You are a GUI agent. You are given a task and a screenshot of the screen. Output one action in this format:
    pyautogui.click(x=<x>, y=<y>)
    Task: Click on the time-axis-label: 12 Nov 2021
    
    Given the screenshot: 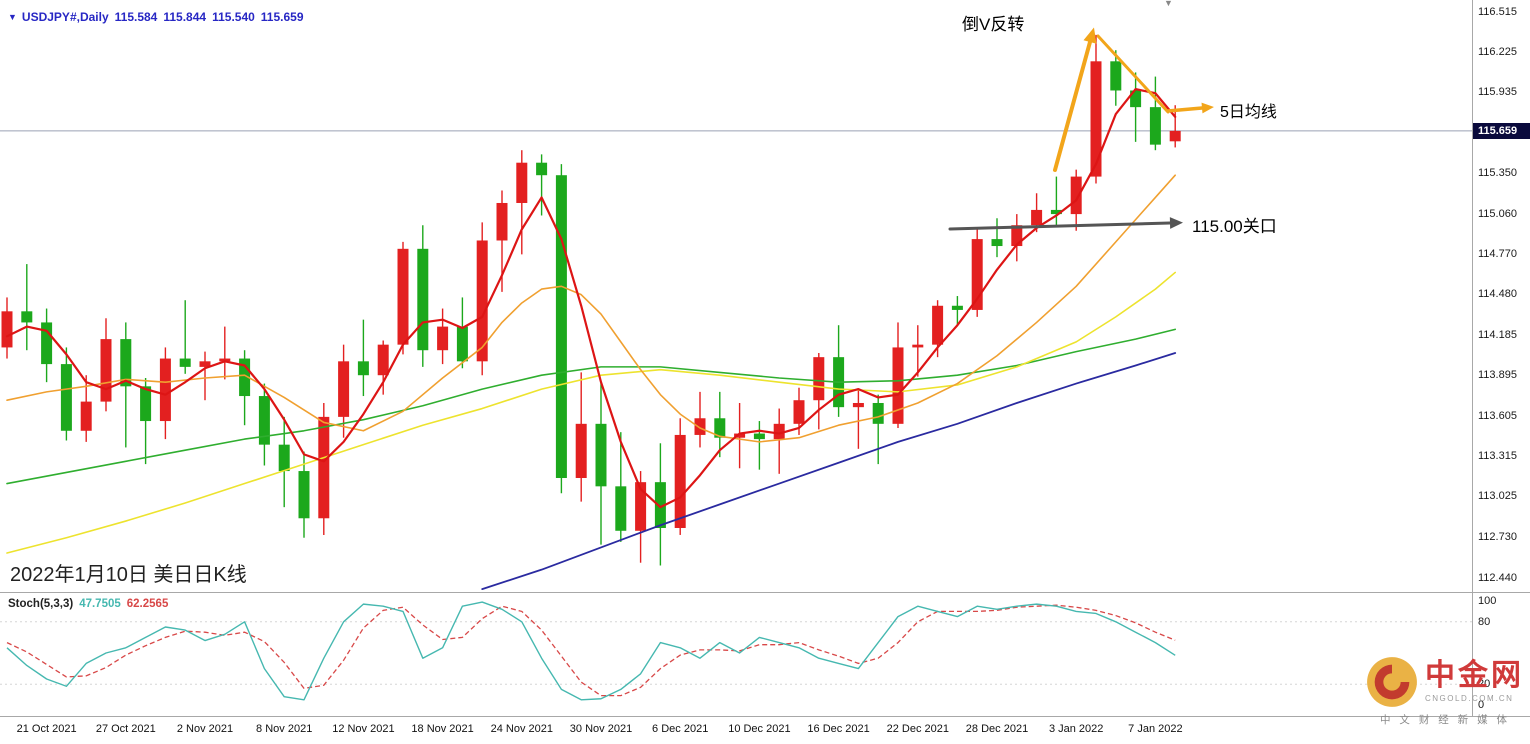 What is the action you would take?
    pyautogui.click(x=363, y=729)
    